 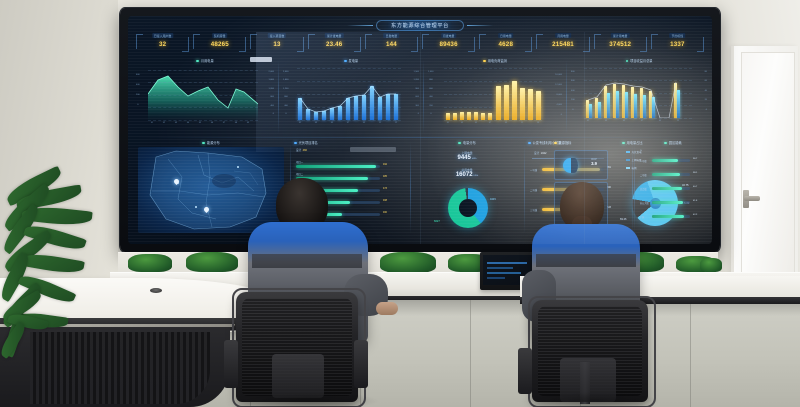 I want to click on kpi-card: 月发电量 89436, so click(x=448, y=44).